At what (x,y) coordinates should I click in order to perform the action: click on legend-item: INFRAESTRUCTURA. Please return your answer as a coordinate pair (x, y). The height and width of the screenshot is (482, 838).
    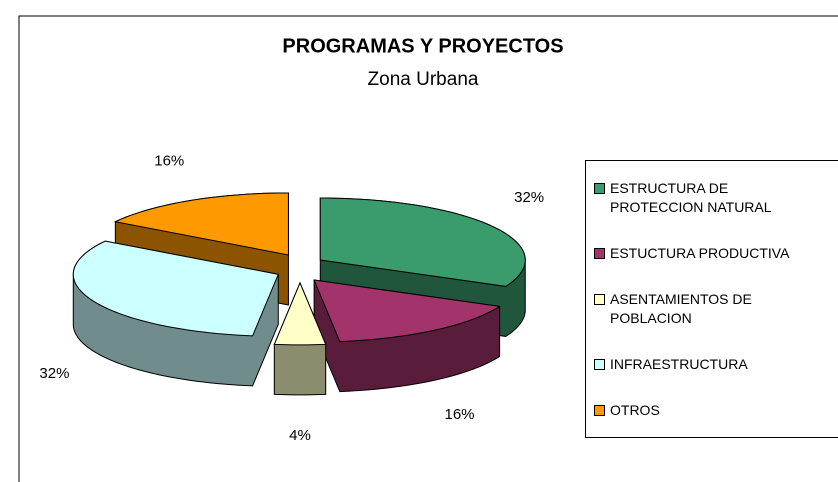
    Looking at the image, I should click on (712, 364).